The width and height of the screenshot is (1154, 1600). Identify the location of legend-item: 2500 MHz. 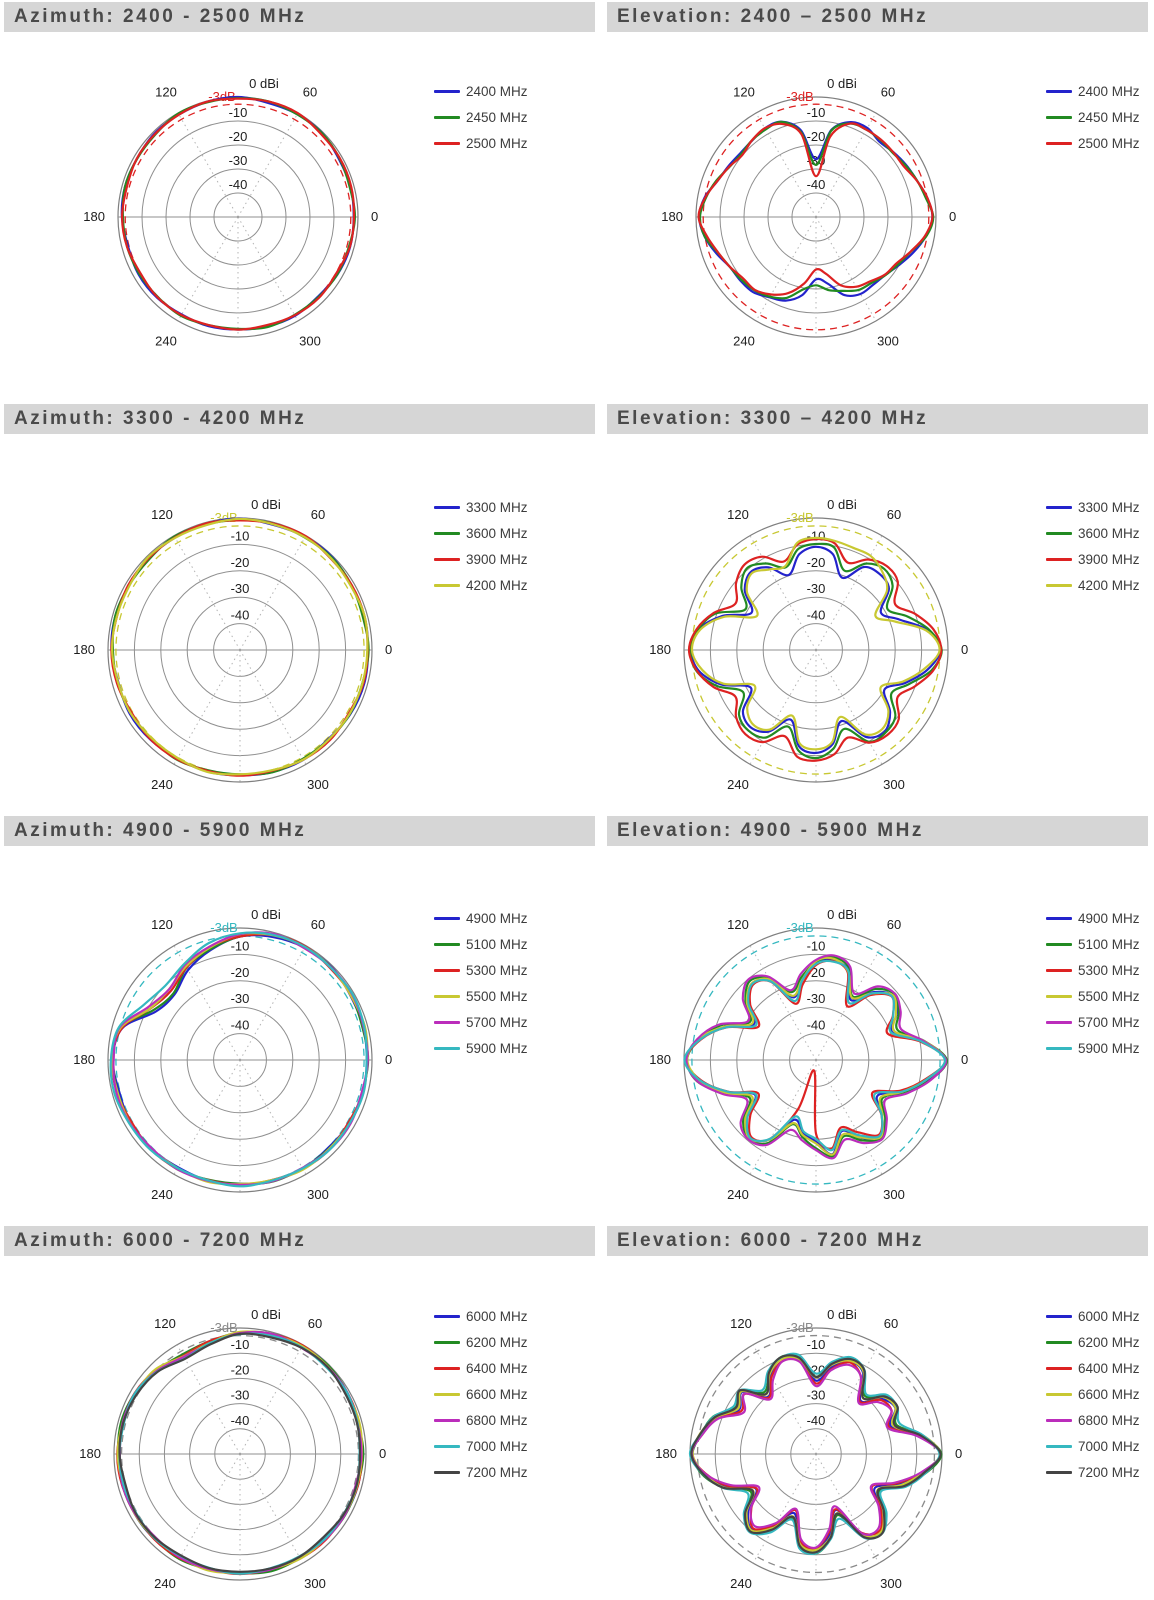
(481, 143).